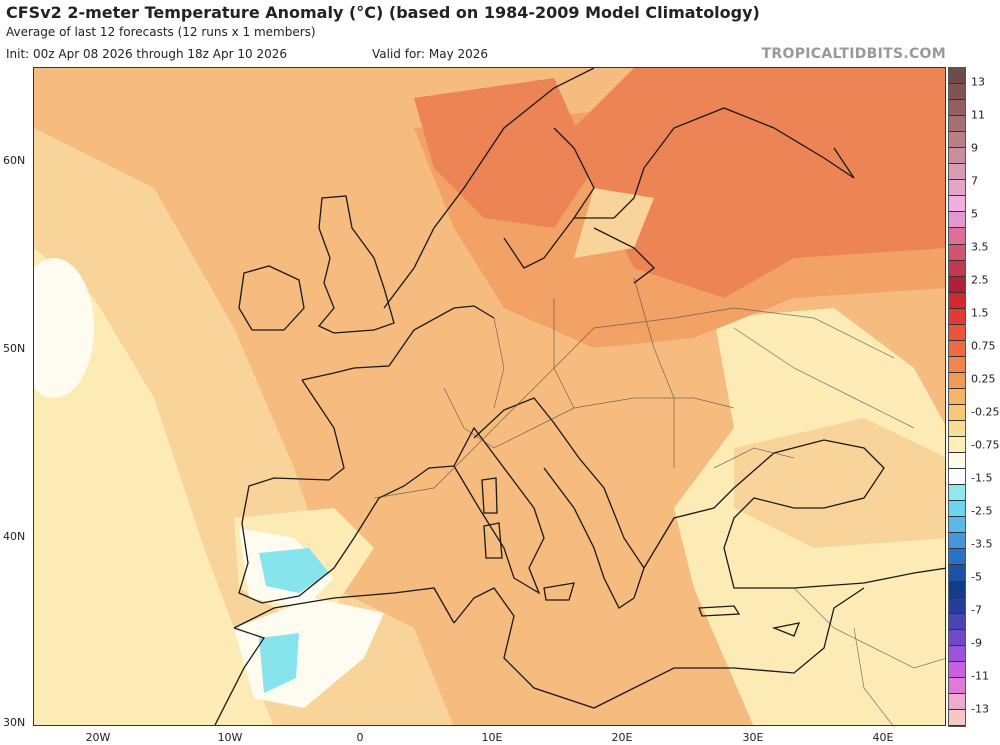 The height and width of the screenshot is (745, 1000). Describe the element at coordinates (14, 160) in the screenshot. I see `lat-label-60n: 60N` at that location.